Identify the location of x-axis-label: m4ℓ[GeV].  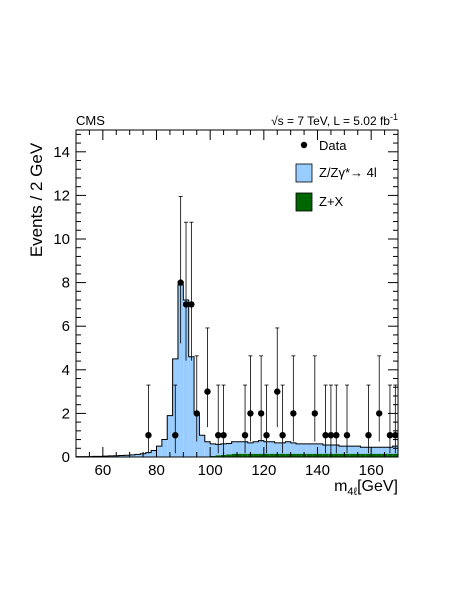
(366, 488).